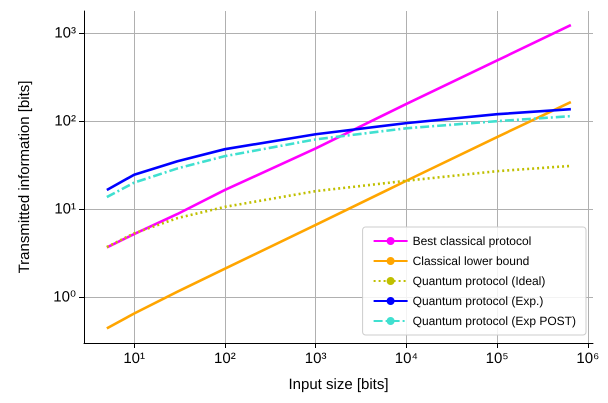  What do you see at coordinates (406, 358) in the screenshot?
I see `x-tick-label: 10⁴` at bounding box center [406, 358].